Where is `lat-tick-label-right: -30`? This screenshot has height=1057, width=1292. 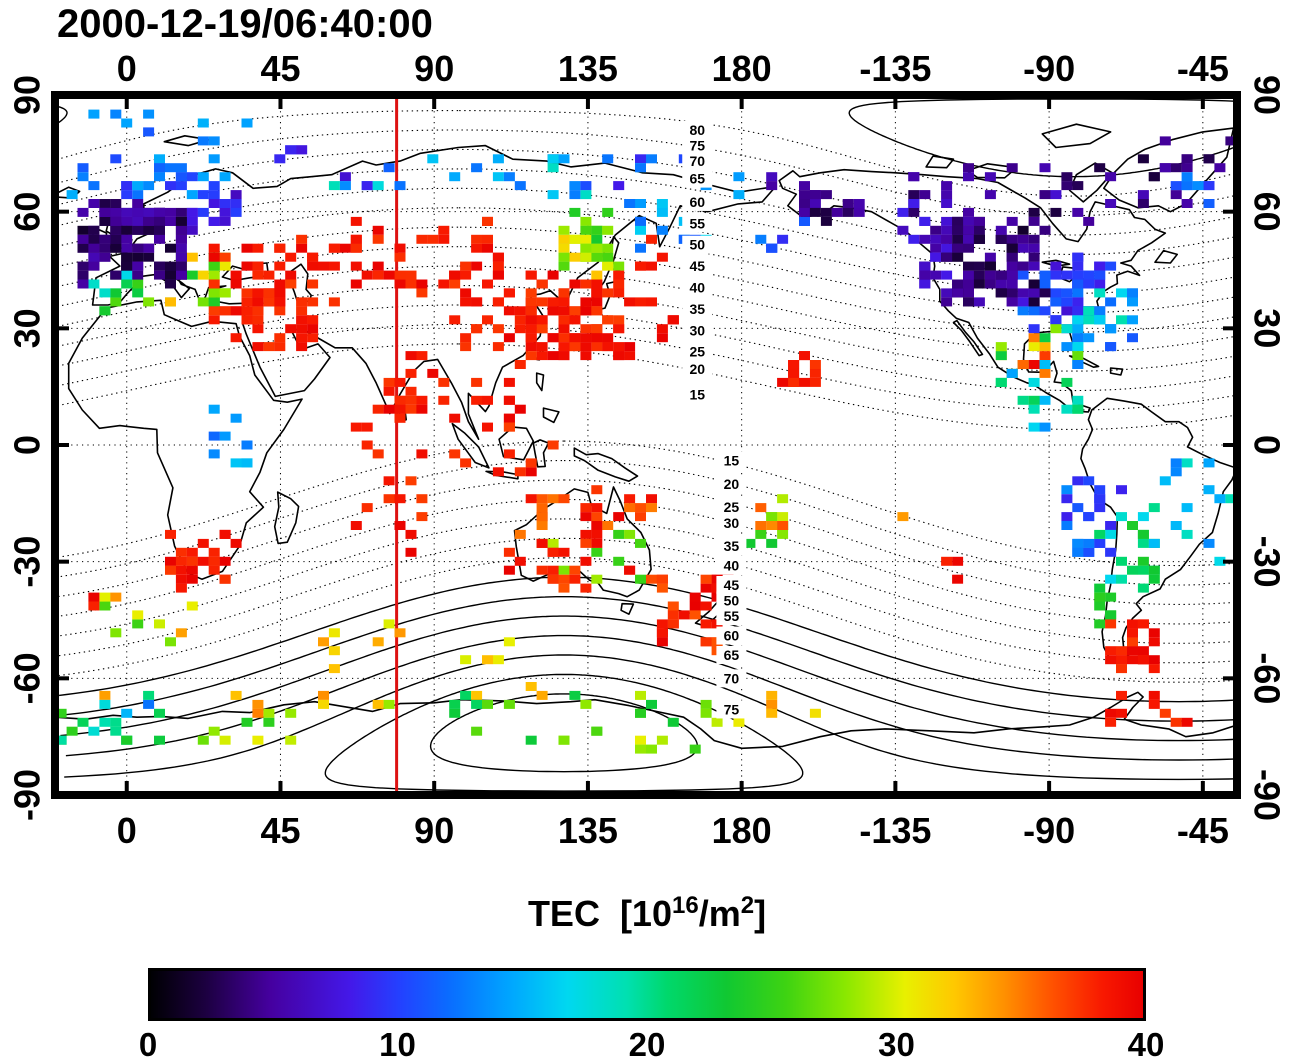
lat-tick-label-right: -30 is located at coordinates (1266, 562).